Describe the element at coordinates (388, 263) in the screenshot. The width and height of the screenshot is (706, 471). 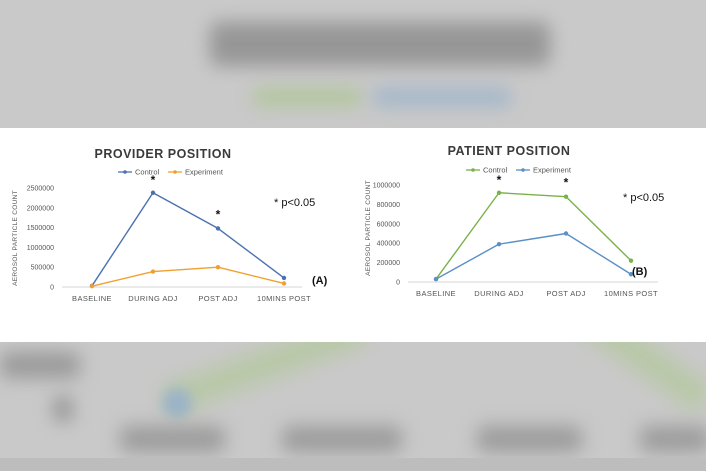
I see `y-tick-label: 200000` at that location.